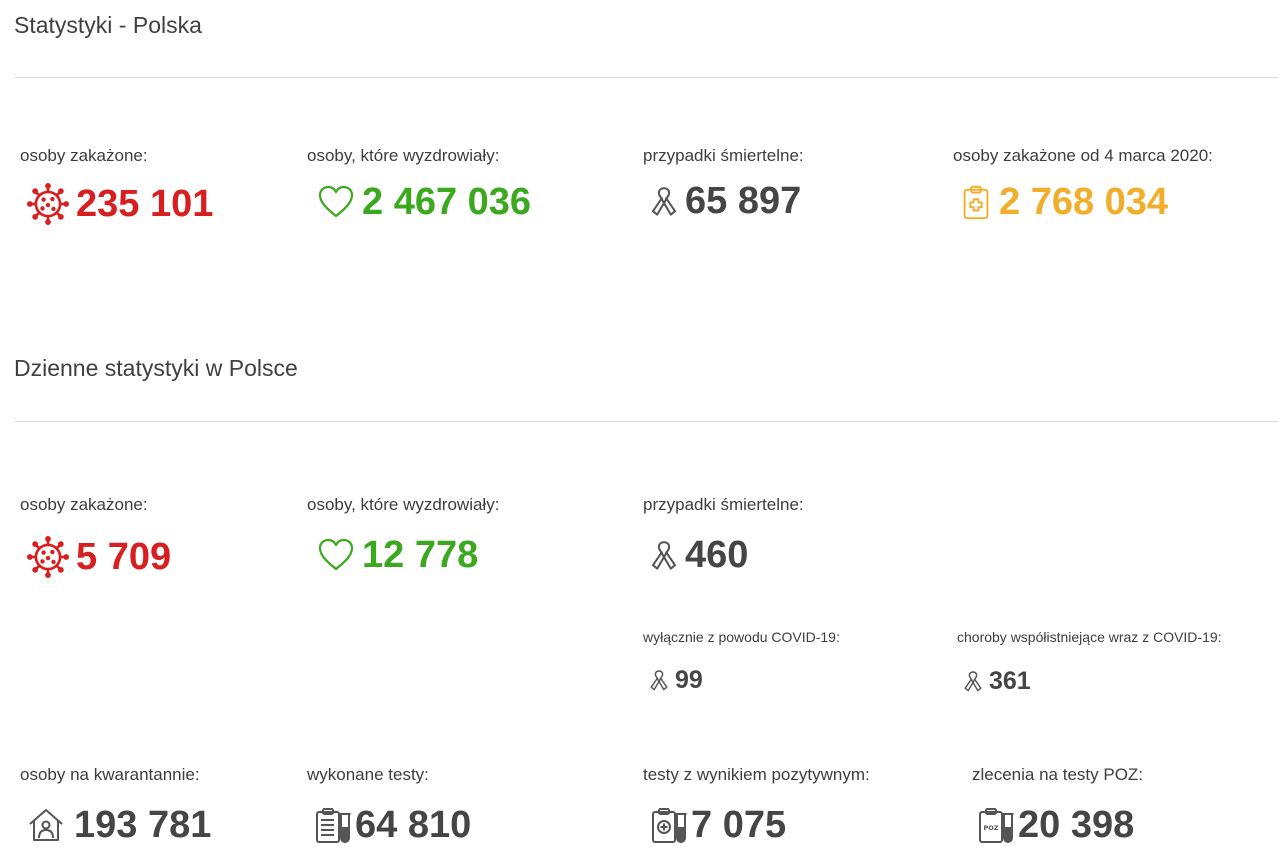 The height and width of the screenshot is (867, 1280). What do you see at coordinates (110, 774) in the screenshot?
I see `stat-label: osoby na kwarantannie:` at bounding box center [110, 774].